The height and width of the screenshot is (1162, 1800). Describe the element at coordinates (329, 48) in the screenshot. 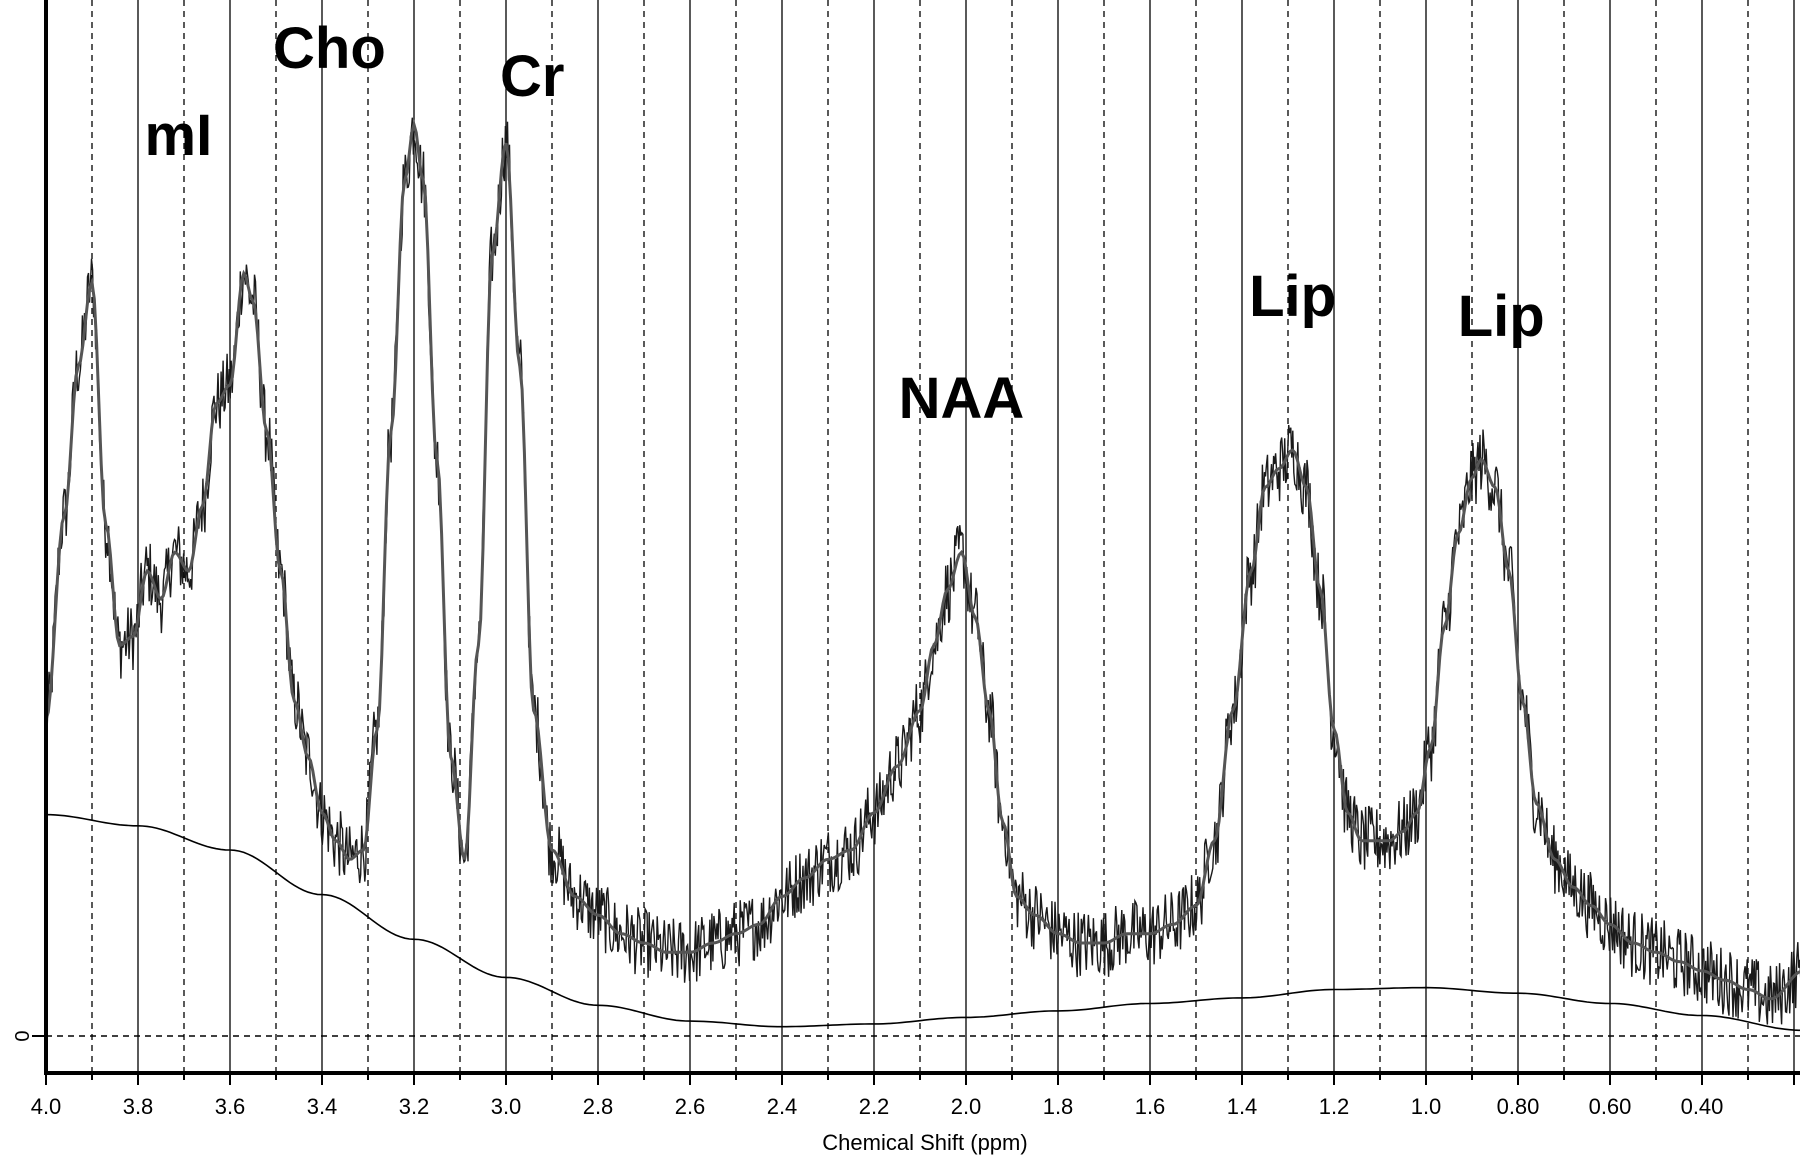

I see `peak-label-cho: Cho` at that location.